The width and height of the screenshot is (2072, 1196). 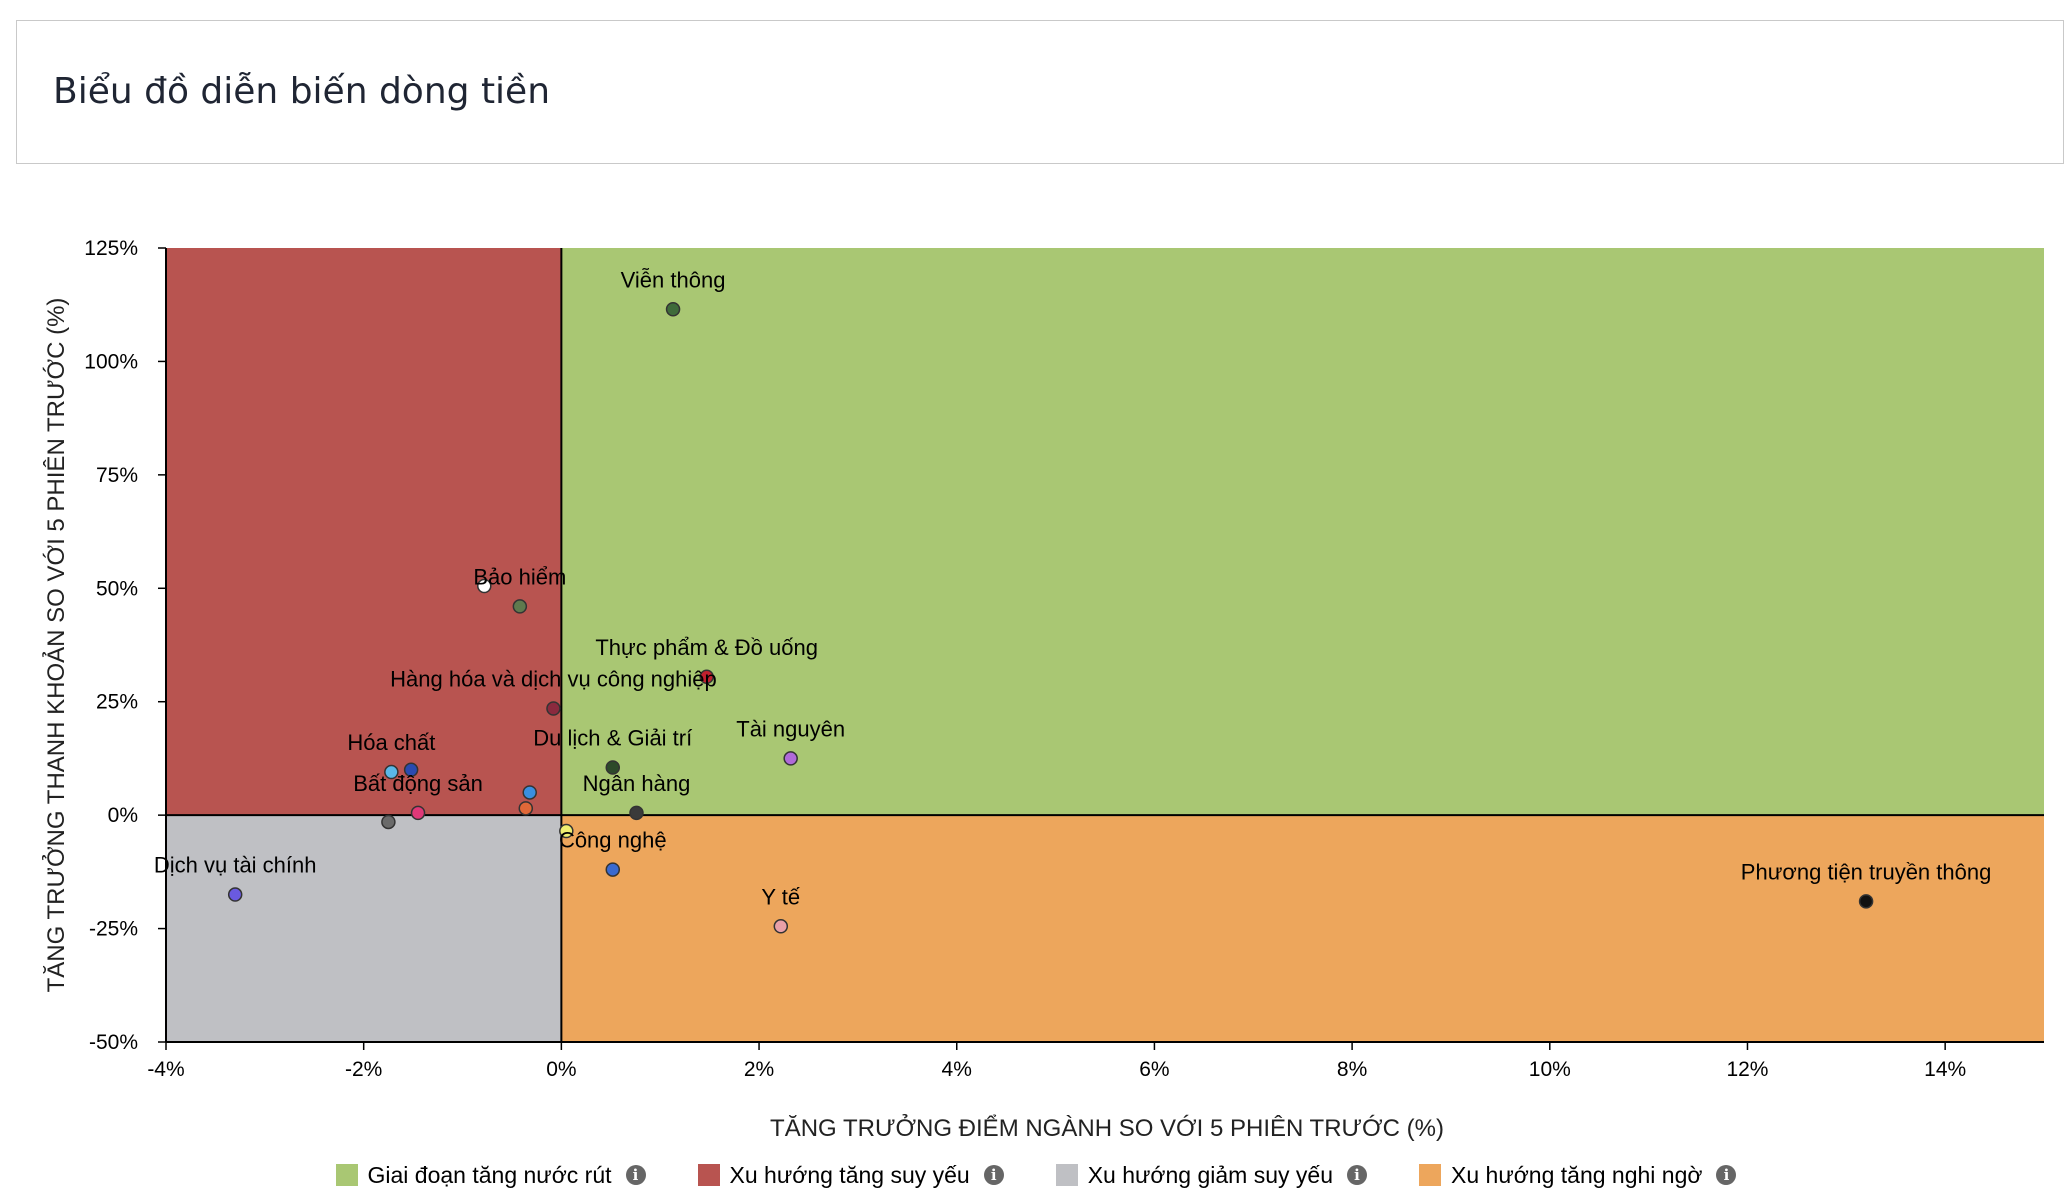 I want to click on legend-item-2: Xu hướng giảm suy yếu i, so click(x=1211, y=1175).